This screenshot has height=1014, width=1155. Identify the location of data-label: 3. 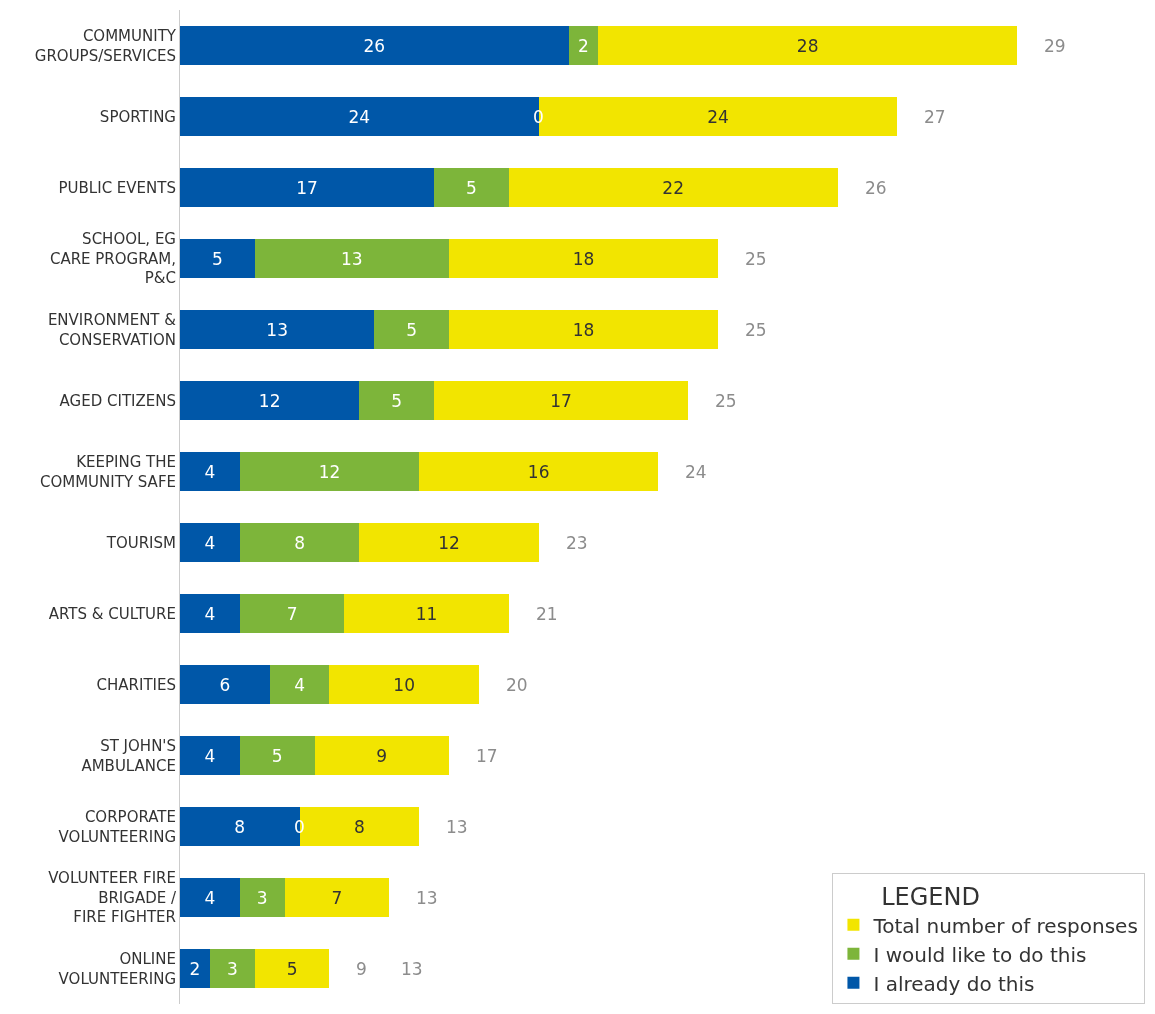
(262, 897).